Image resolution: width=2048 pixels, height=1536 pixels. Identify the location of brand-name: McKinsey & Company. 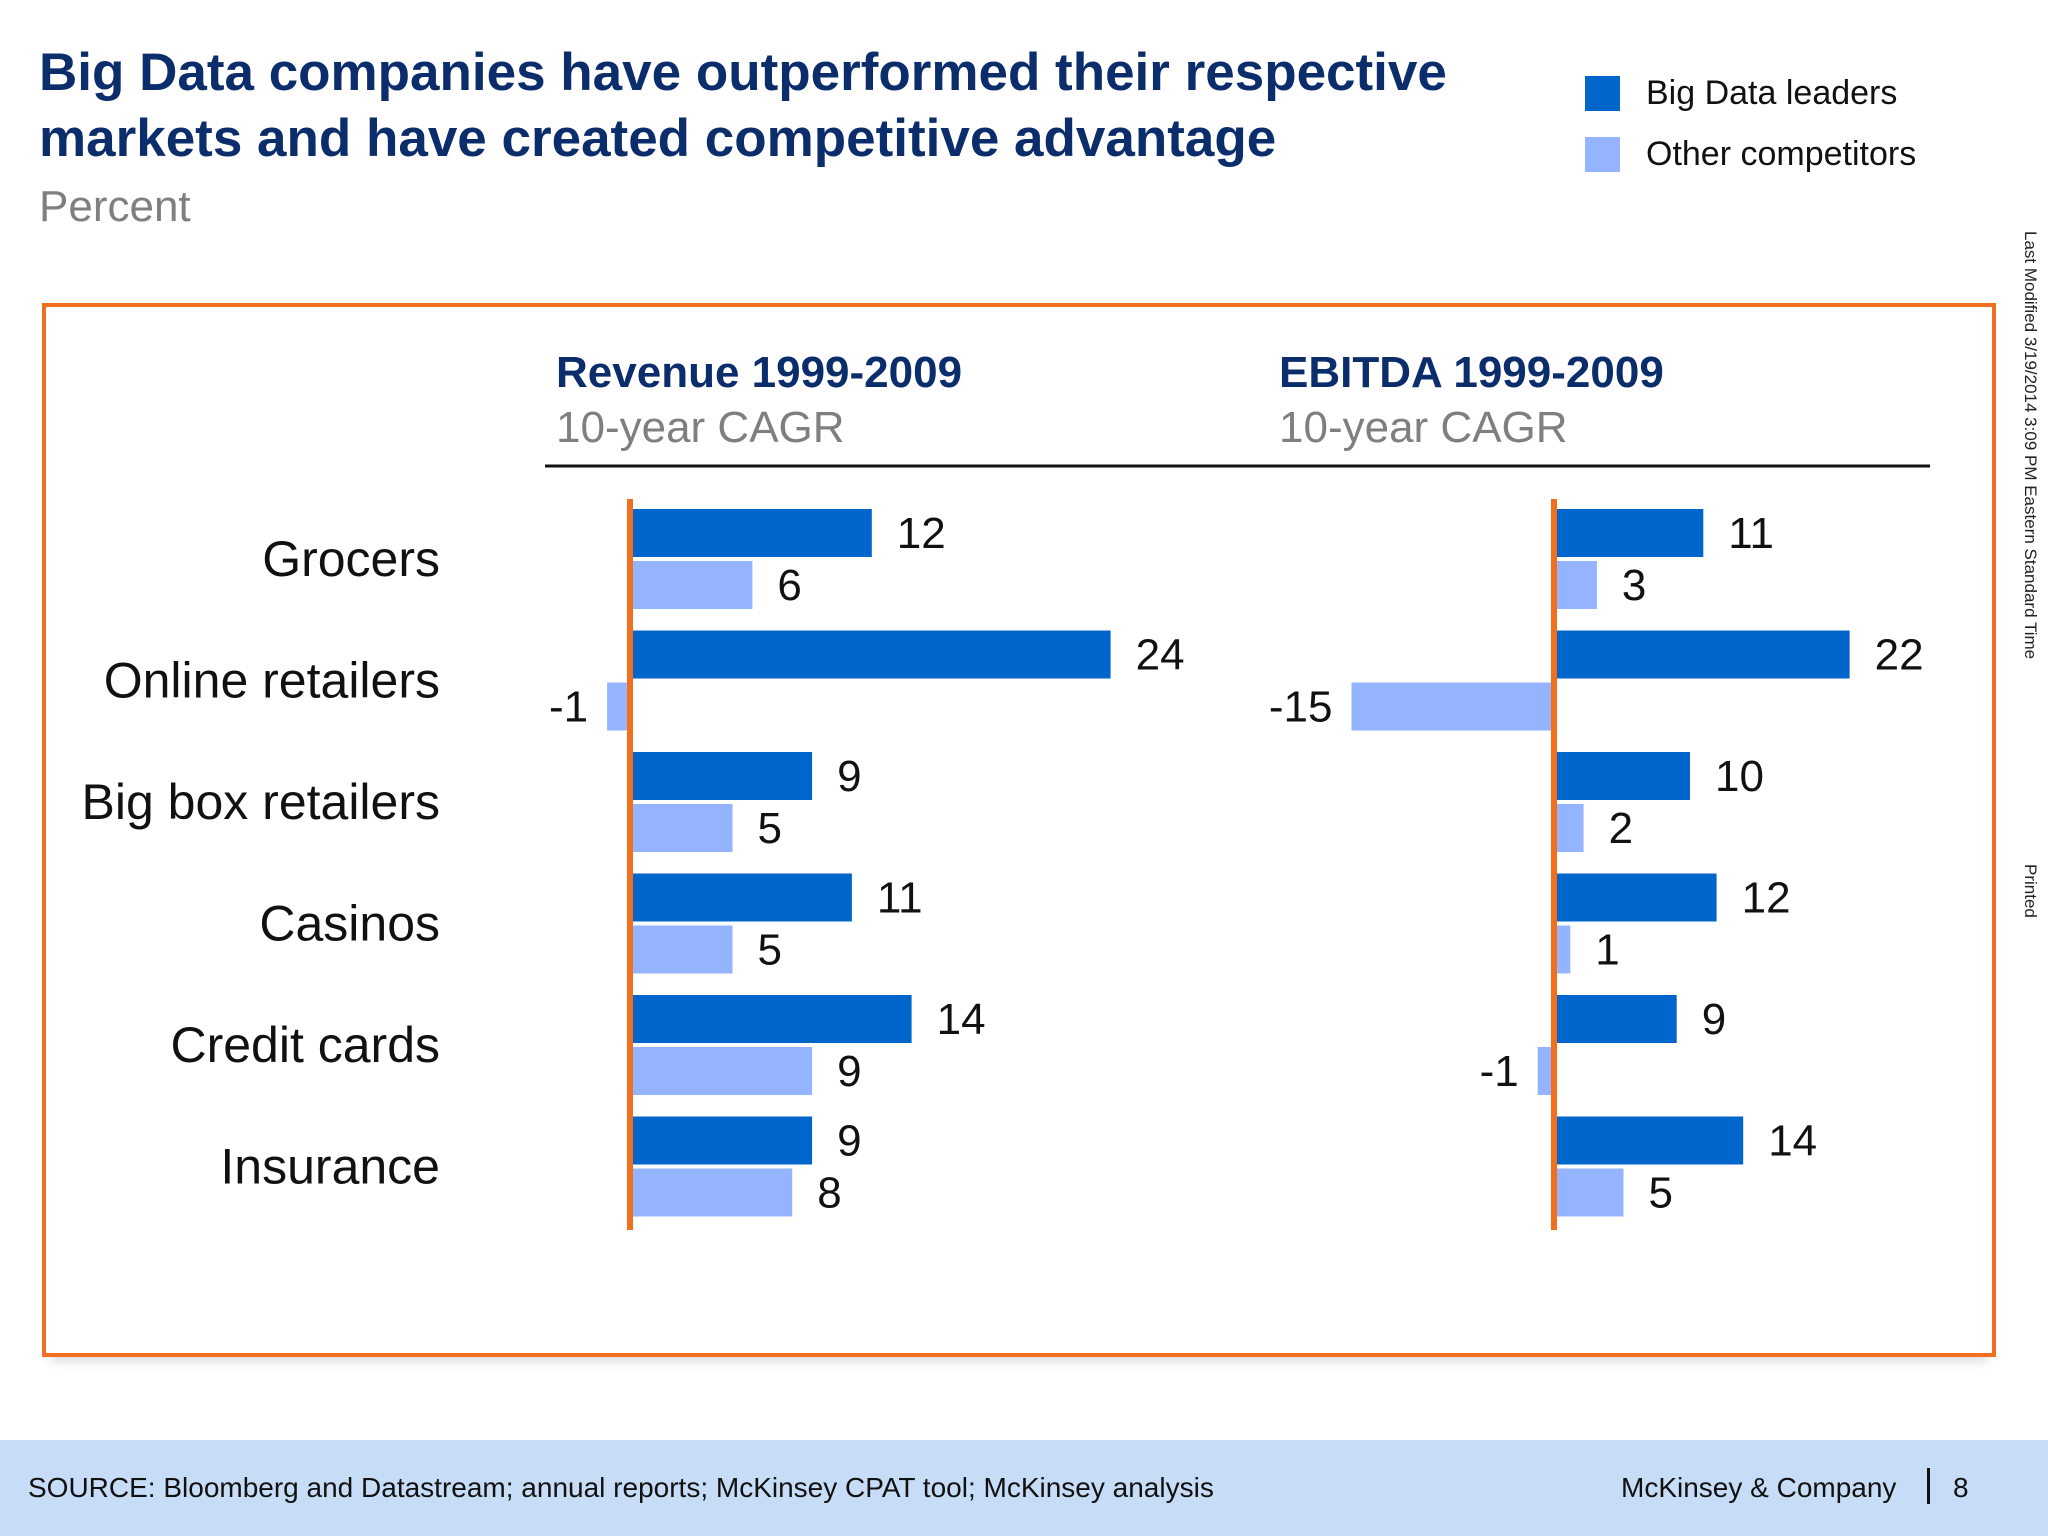
(1759, 1487).